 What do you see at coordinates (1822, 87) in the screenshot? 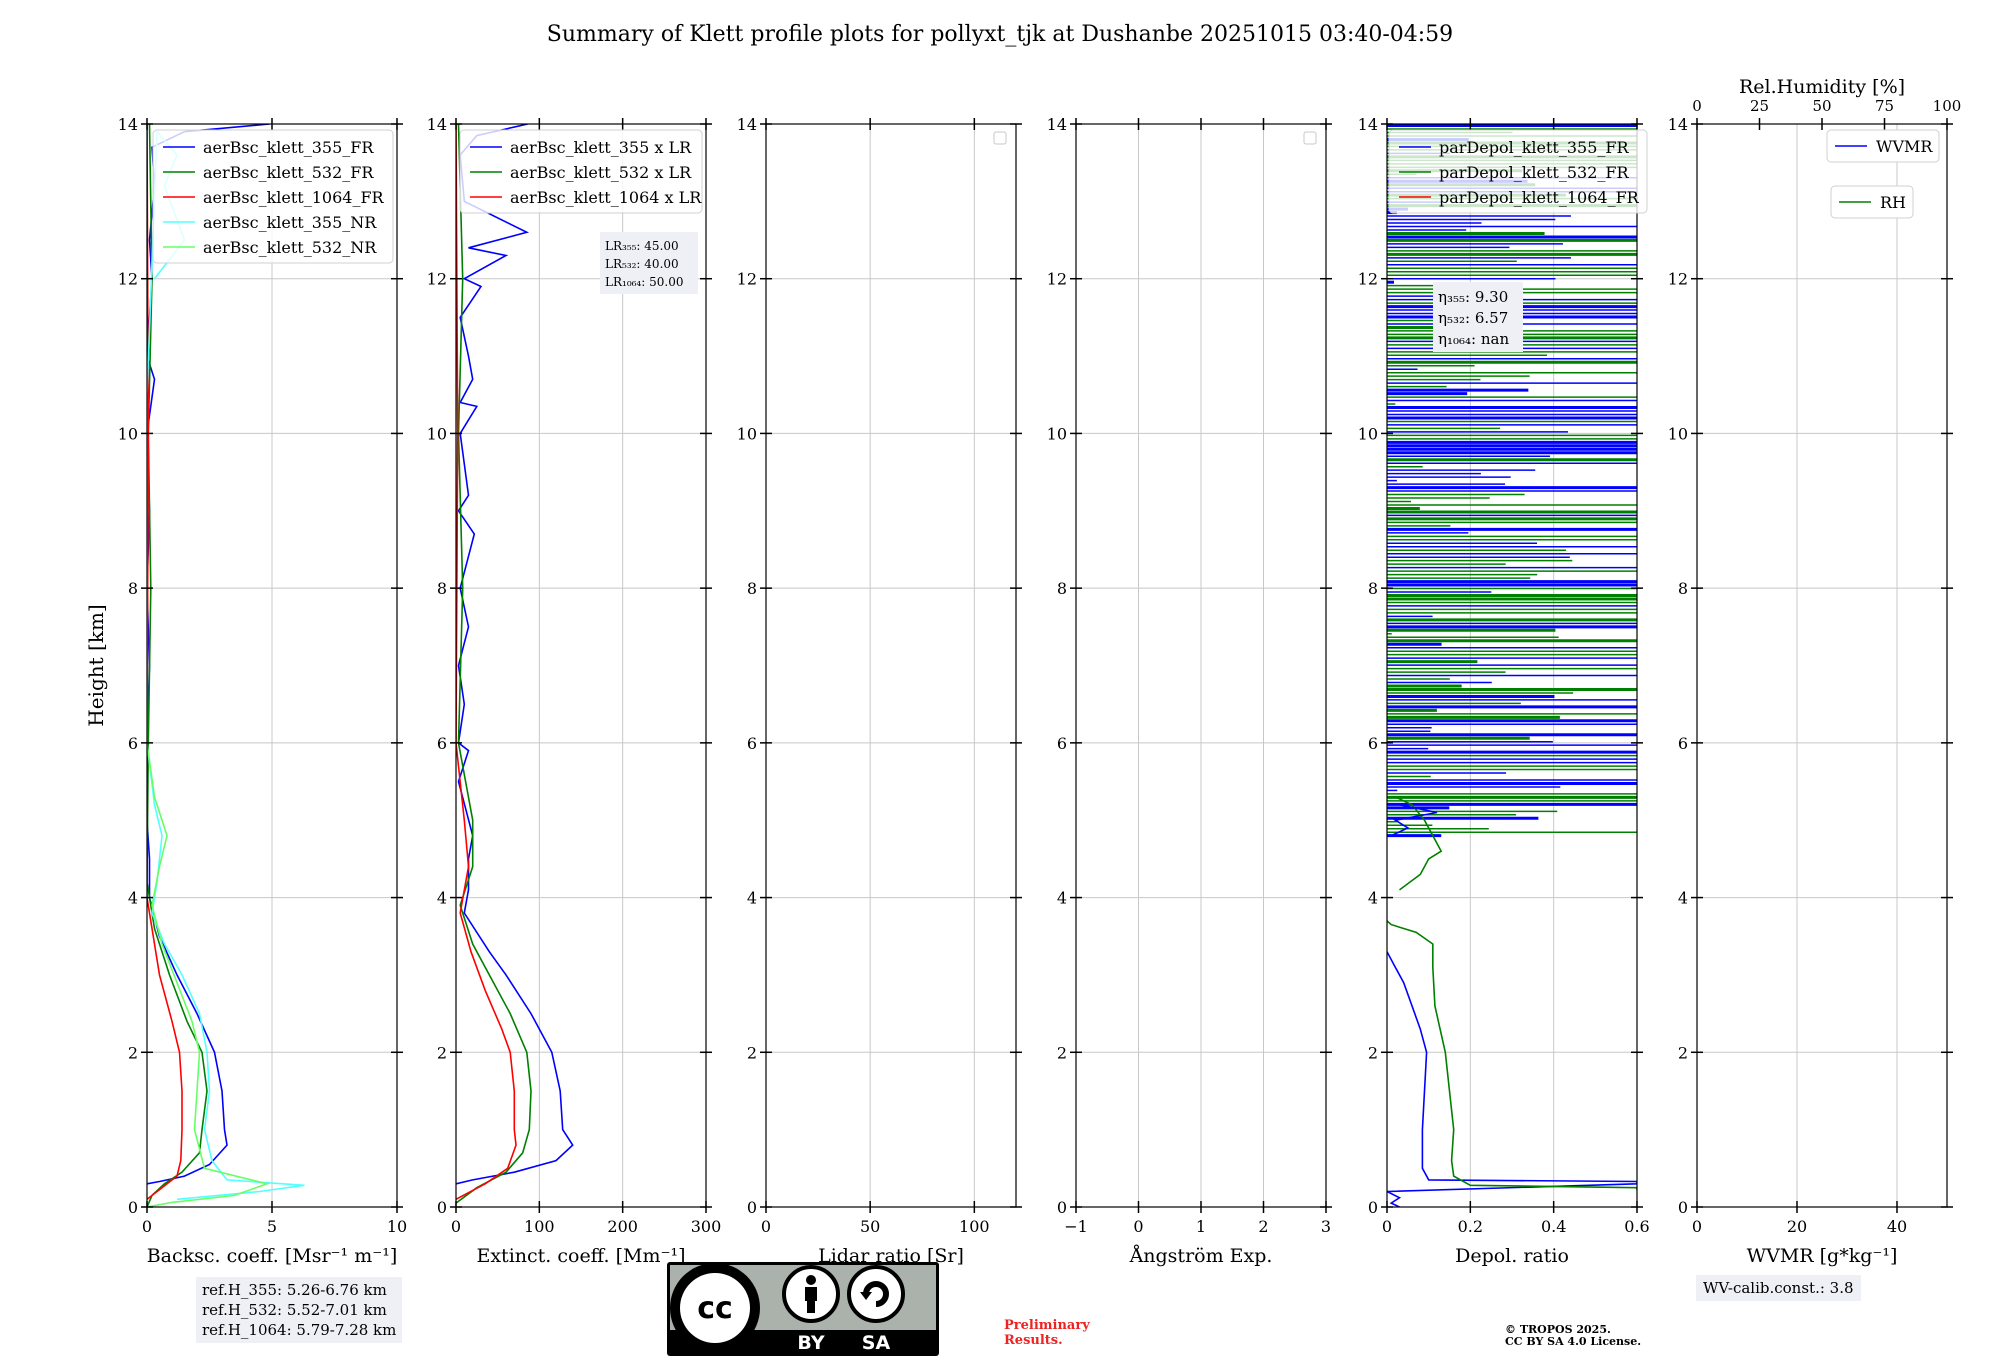
I see `x2-axis-label: Rel.Humidity [%]` at bounding box center [1822, 87].